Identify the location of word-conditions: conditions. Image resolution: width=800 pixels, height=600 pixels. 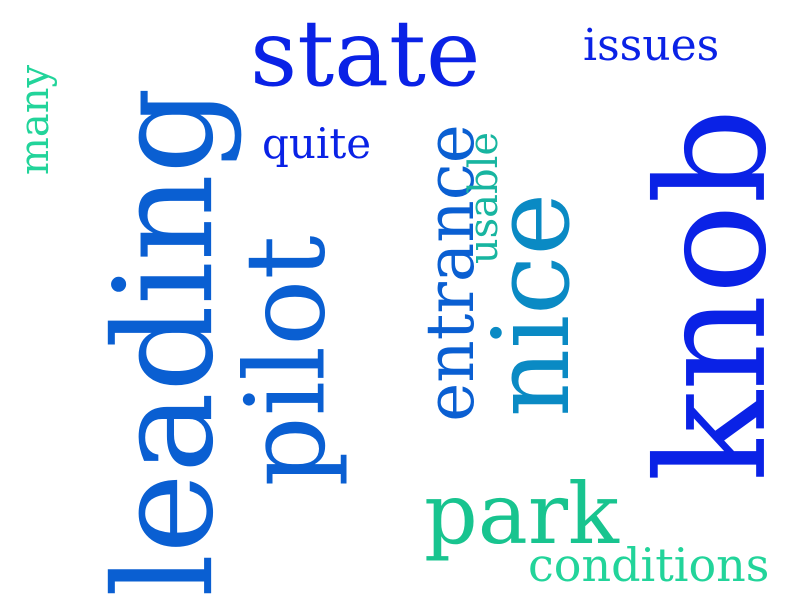
(649, 565).